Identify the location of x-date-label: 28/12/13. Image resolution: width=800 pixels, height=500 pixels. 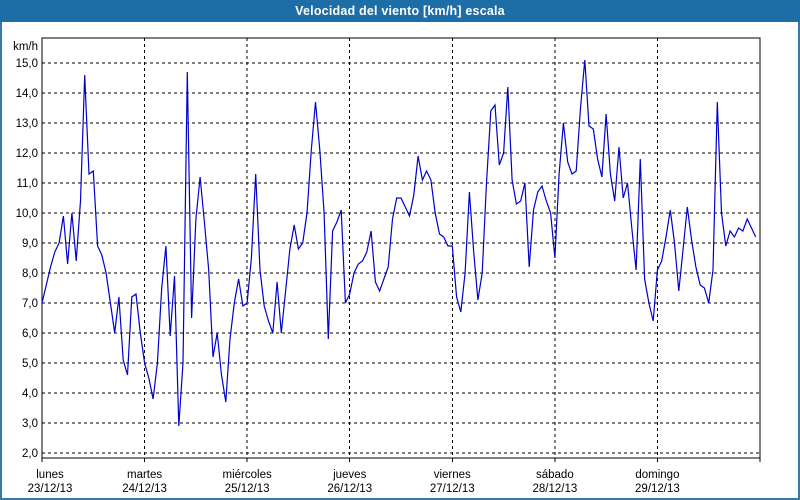
(554, 489).